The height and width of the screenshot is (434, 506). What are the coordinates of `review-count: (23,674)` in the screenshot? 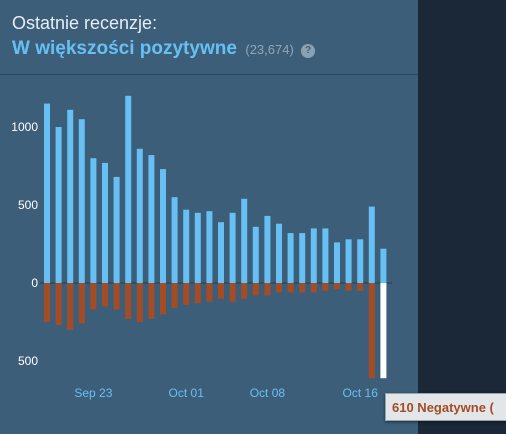 It's located at (269, 49).